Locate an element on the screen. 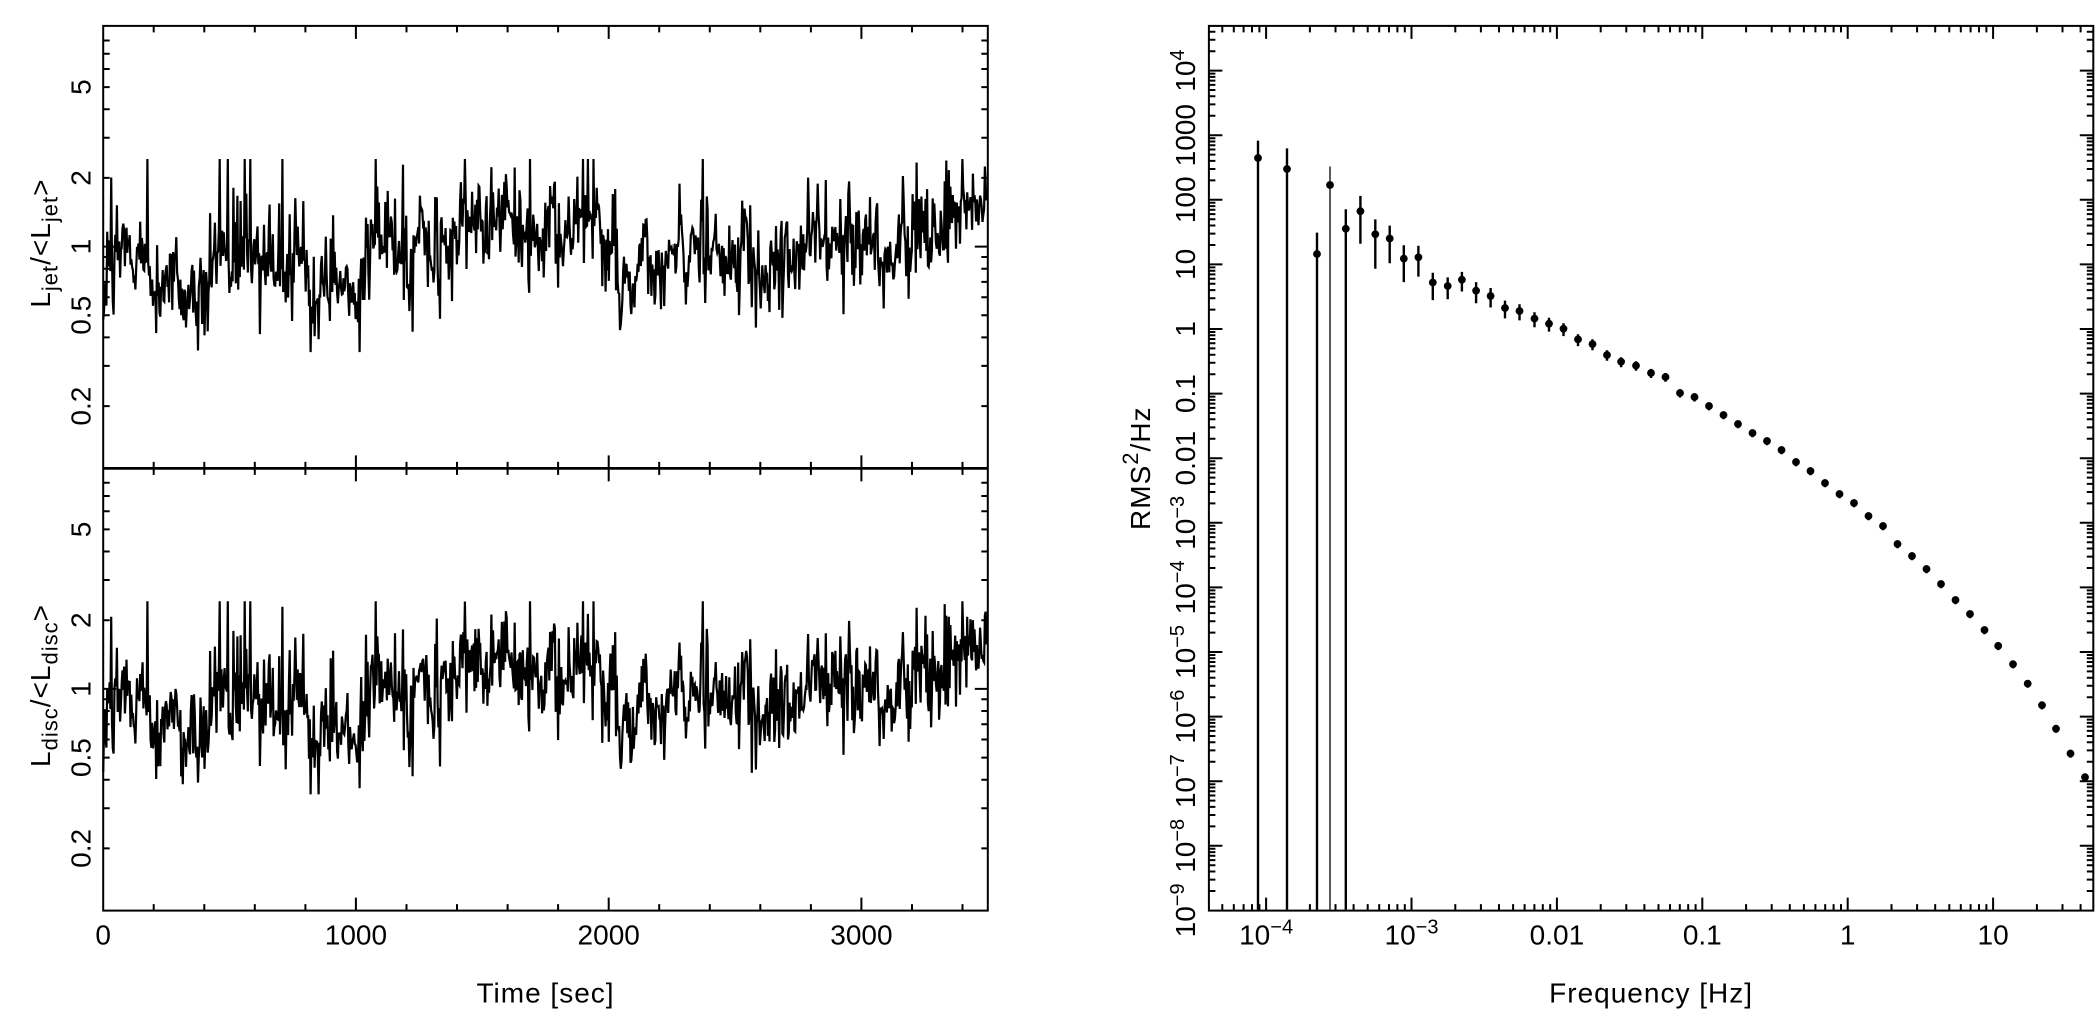  svg-text: 2000 is located at coordinates (609, 935).